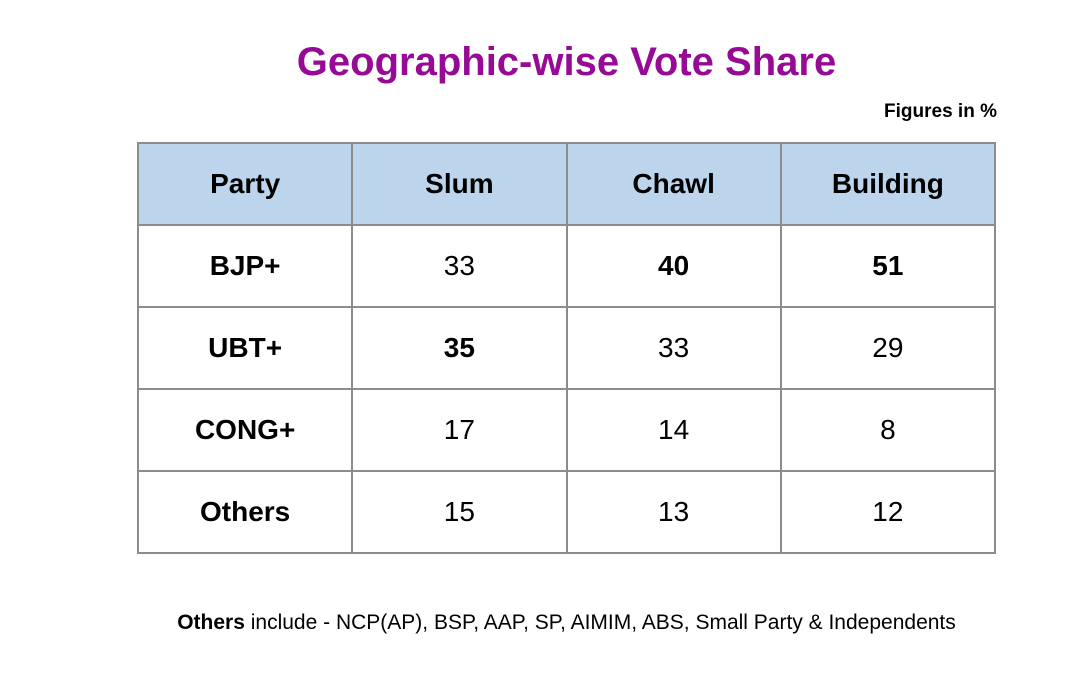 The width and height of the screenshot is (1069, 673). What do you see at coordinates (673, 184) in the screenshot?
I see `column-header-chawl: Chawl` at bounding box center [673, 184].